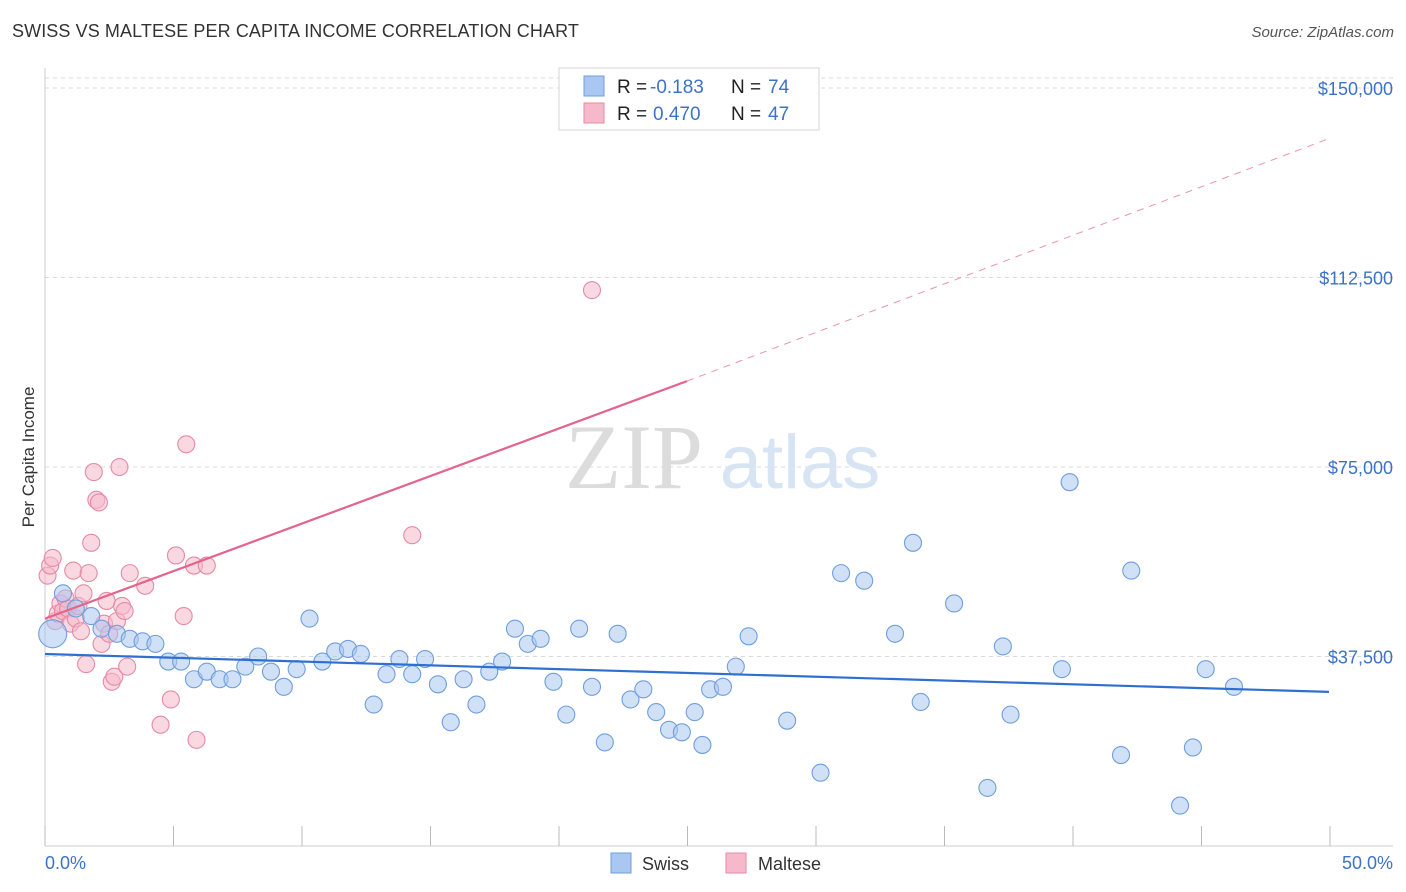 The height and width of the screenshot is (892, 1406). Describe the element at coordinates (1360, 658) in the screenshot. I see `y-tick-label-0: $37,500` at that location.